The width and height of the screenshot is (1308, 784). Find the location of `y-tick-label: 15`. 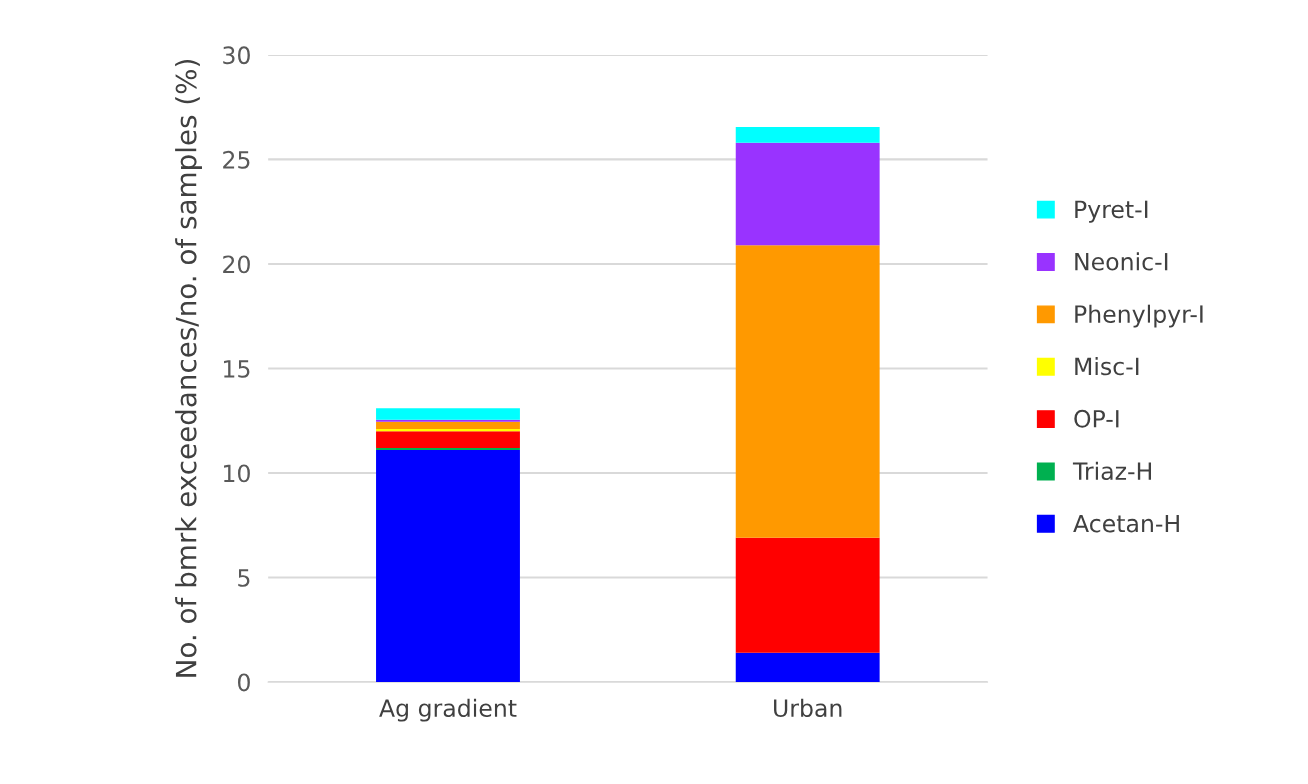

y-tick-label: 15 is located at coordinates (237, 369).